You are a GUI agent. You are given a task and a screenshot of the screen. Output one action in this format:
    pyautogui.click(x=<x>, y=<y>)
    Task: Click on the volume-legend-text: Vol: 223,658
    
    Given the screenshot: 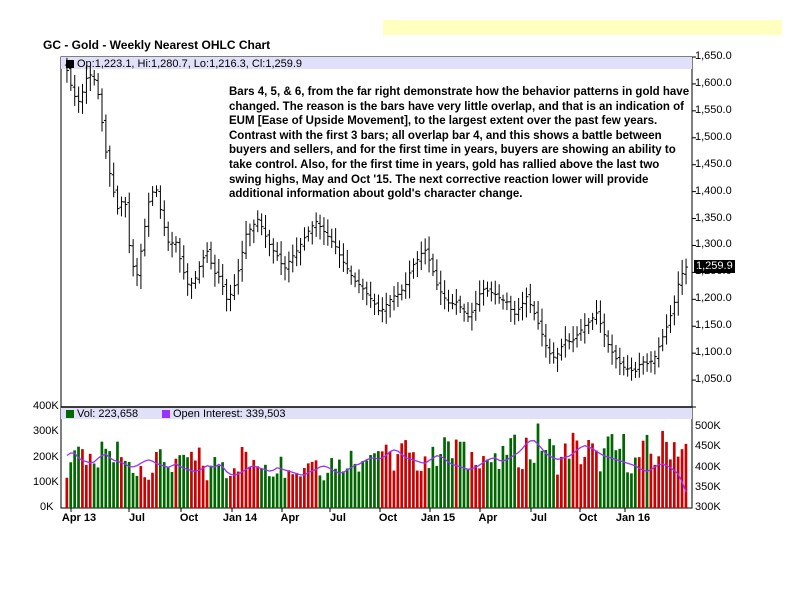 What is the action you would take?
    pyautogui.click(x=108, y=414)
    